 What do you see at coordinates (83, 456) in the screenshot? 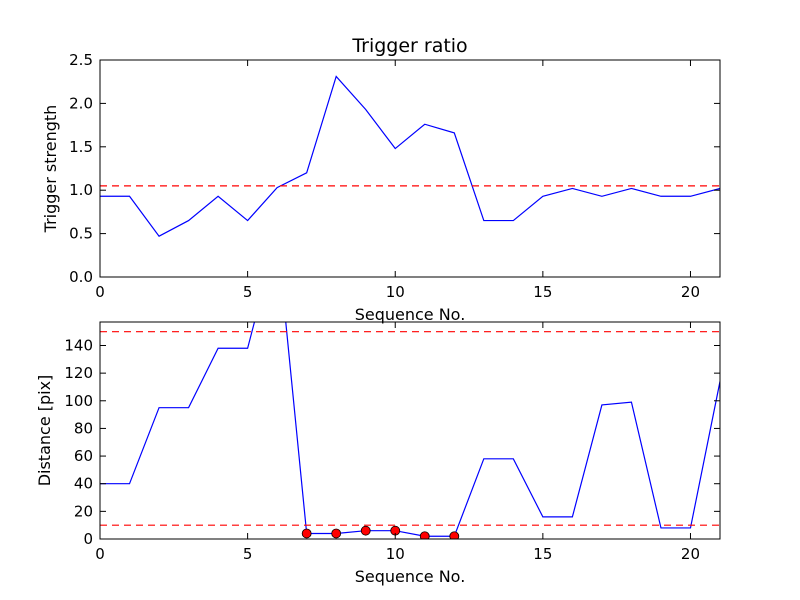
I see `y-tick-label: 60` at bounding box center [83, 456].